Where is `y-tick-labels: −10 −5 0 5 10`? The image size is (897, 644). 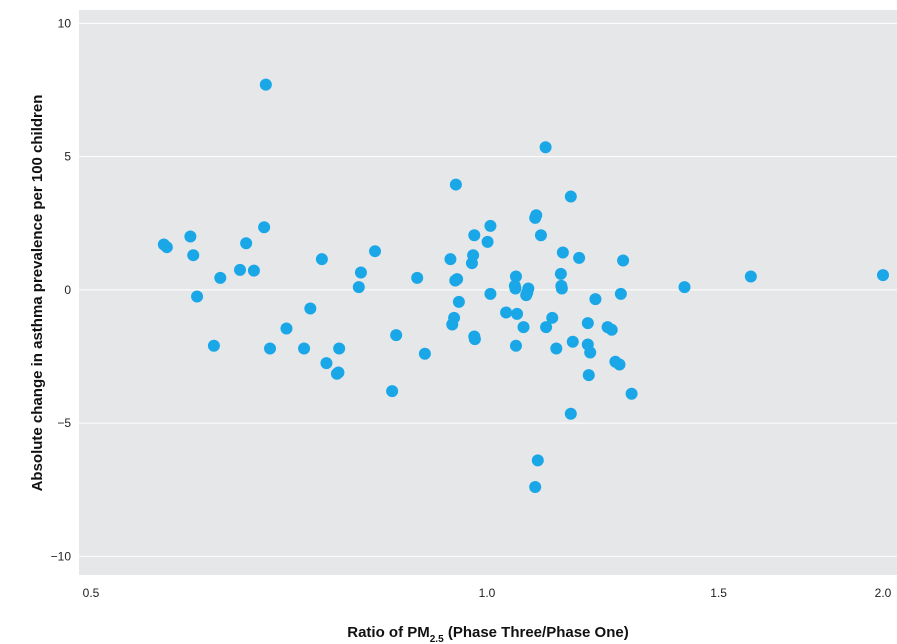
y-tick-labels: −10 −5 0 5 10 is located at coordinates (61, 289).